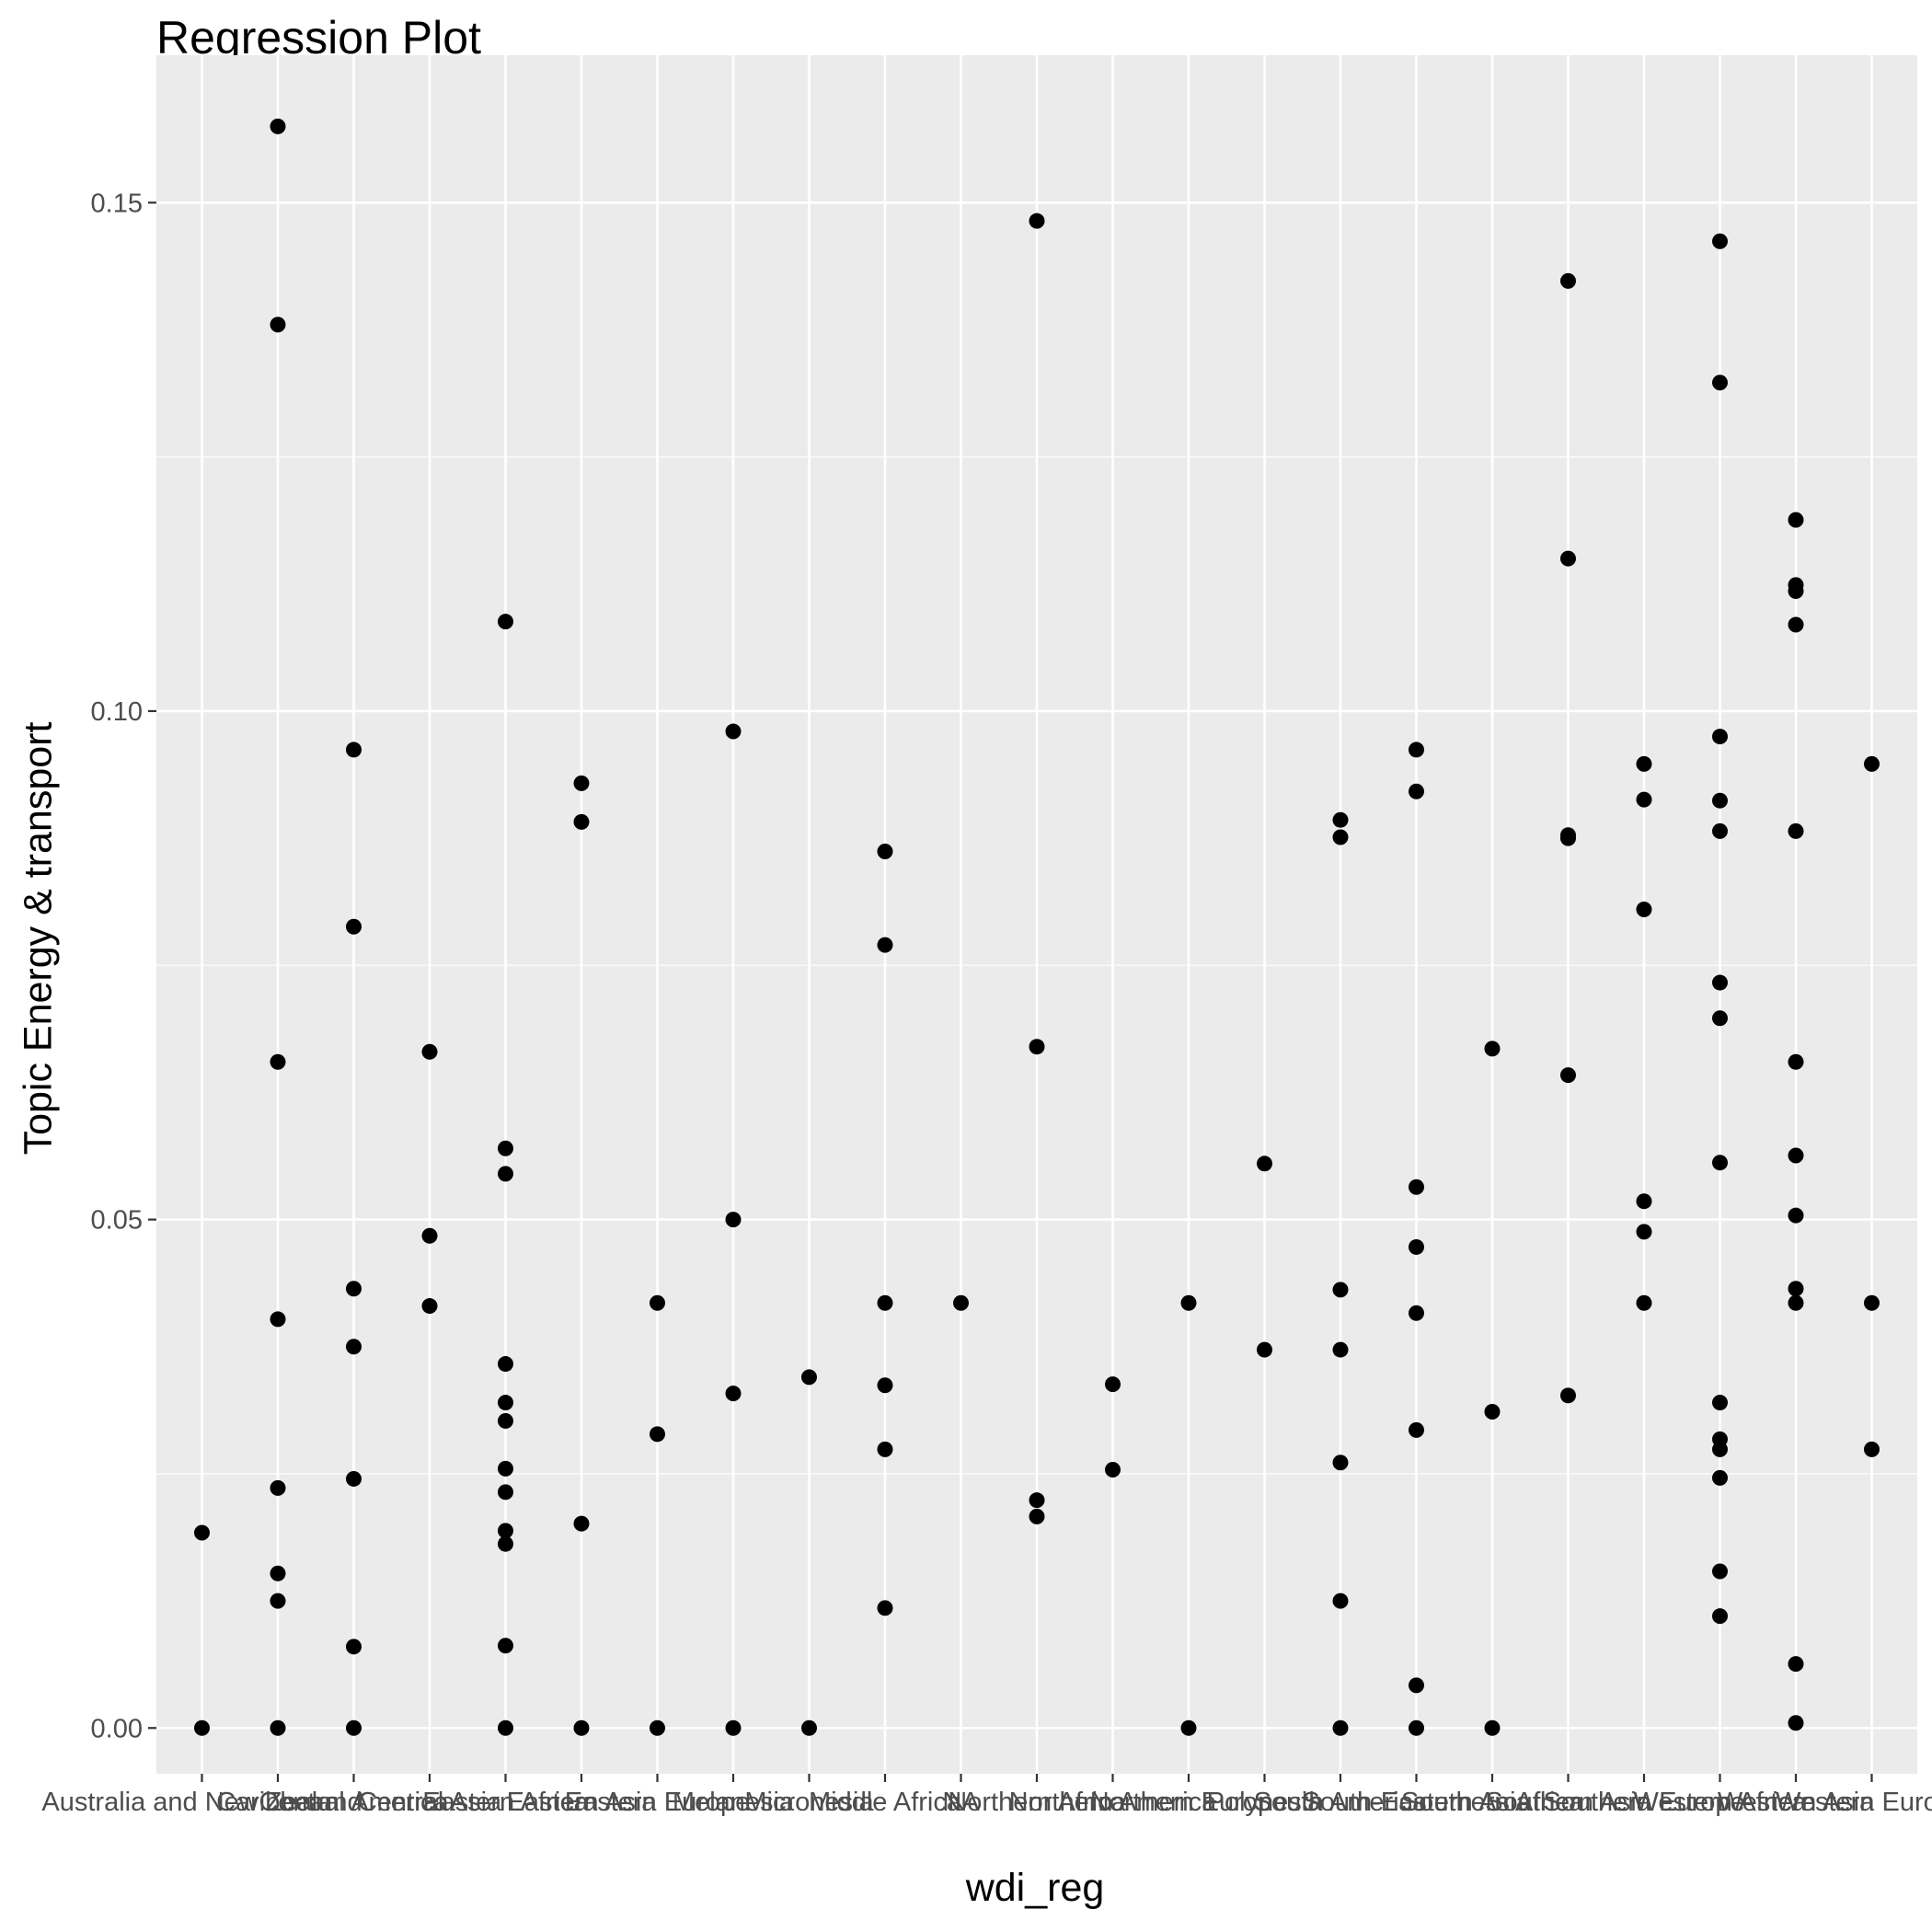 This screenshot has width=1932, height=1932. What do you see at coordinates (658, 1802) in the screenshot?
I see `x-tick-label: Eastern Europe` at bounding box center [658, 1802].